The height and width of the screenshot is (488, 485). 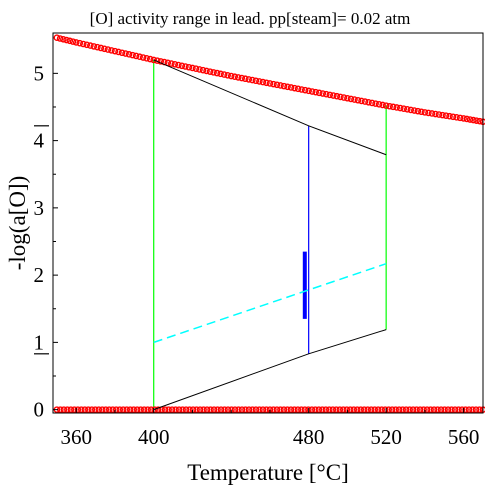 I want to click on x-tick-label: 560, so click(x=464, y=437).